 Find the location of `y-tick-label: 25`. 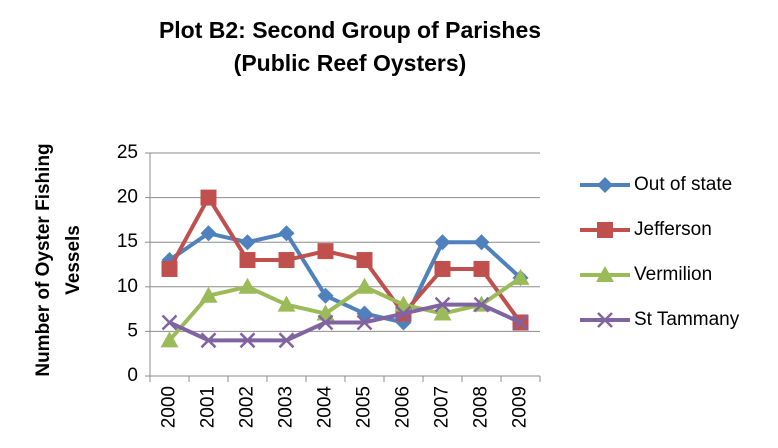

y-tick-label: 25 is located at coordinates (127, 152).